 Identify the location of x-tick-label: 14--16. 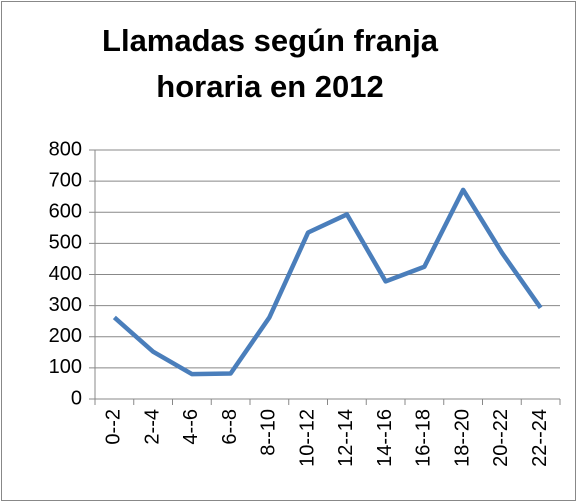
(385, 438).